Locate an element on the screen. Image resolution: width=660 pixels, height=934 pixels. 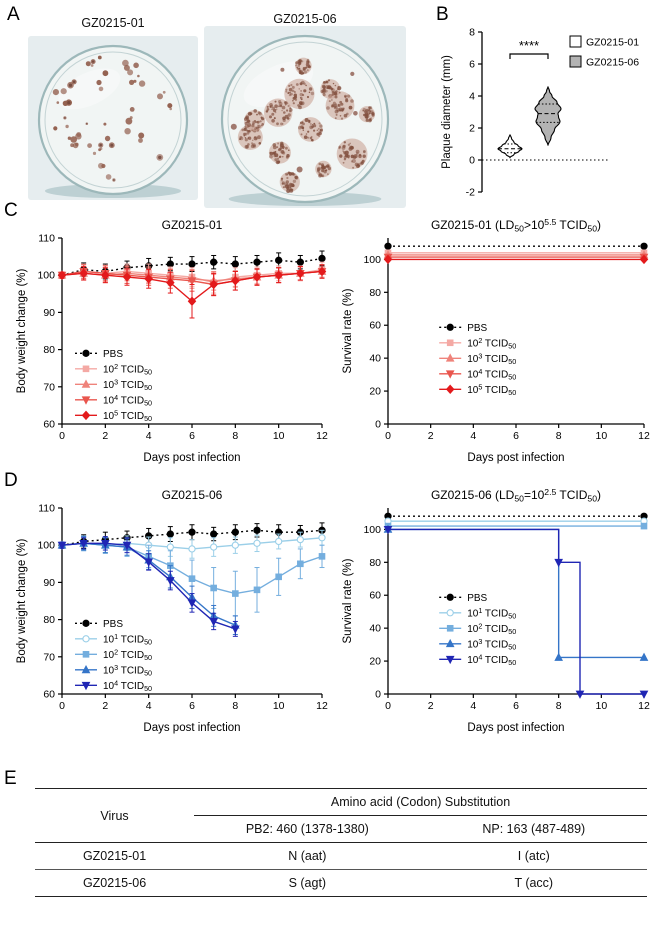
svg-text: 101 TCID50 is located at coordinates (127, 639).